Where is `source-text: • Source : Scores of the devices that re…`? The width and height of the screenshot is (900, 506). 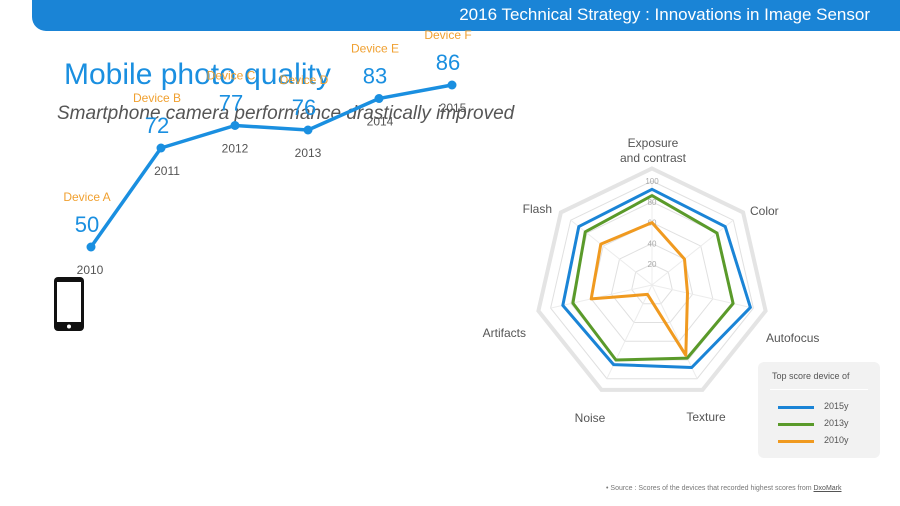
source-text: • Source : Scores of the devices that re… is located at coordinates (710, 488).